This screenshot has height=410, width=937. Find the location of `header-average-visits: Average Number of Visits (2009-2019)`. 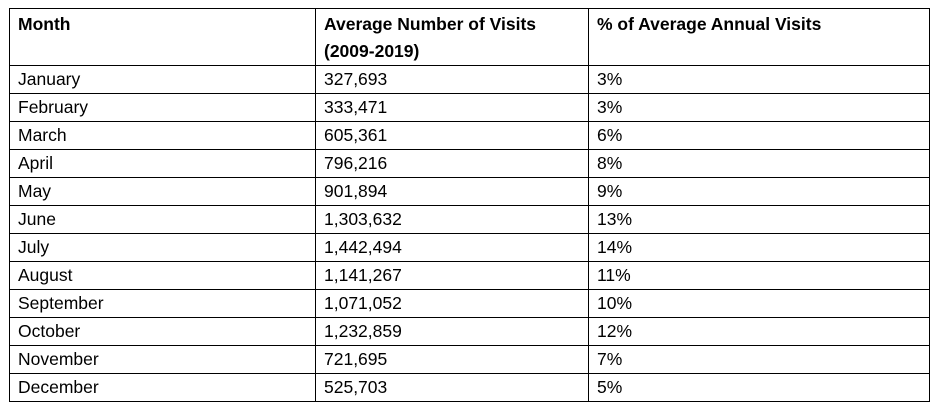

header-average-visits: Average Number of Visits (2009-2019) is located at coordinates (452, 37).